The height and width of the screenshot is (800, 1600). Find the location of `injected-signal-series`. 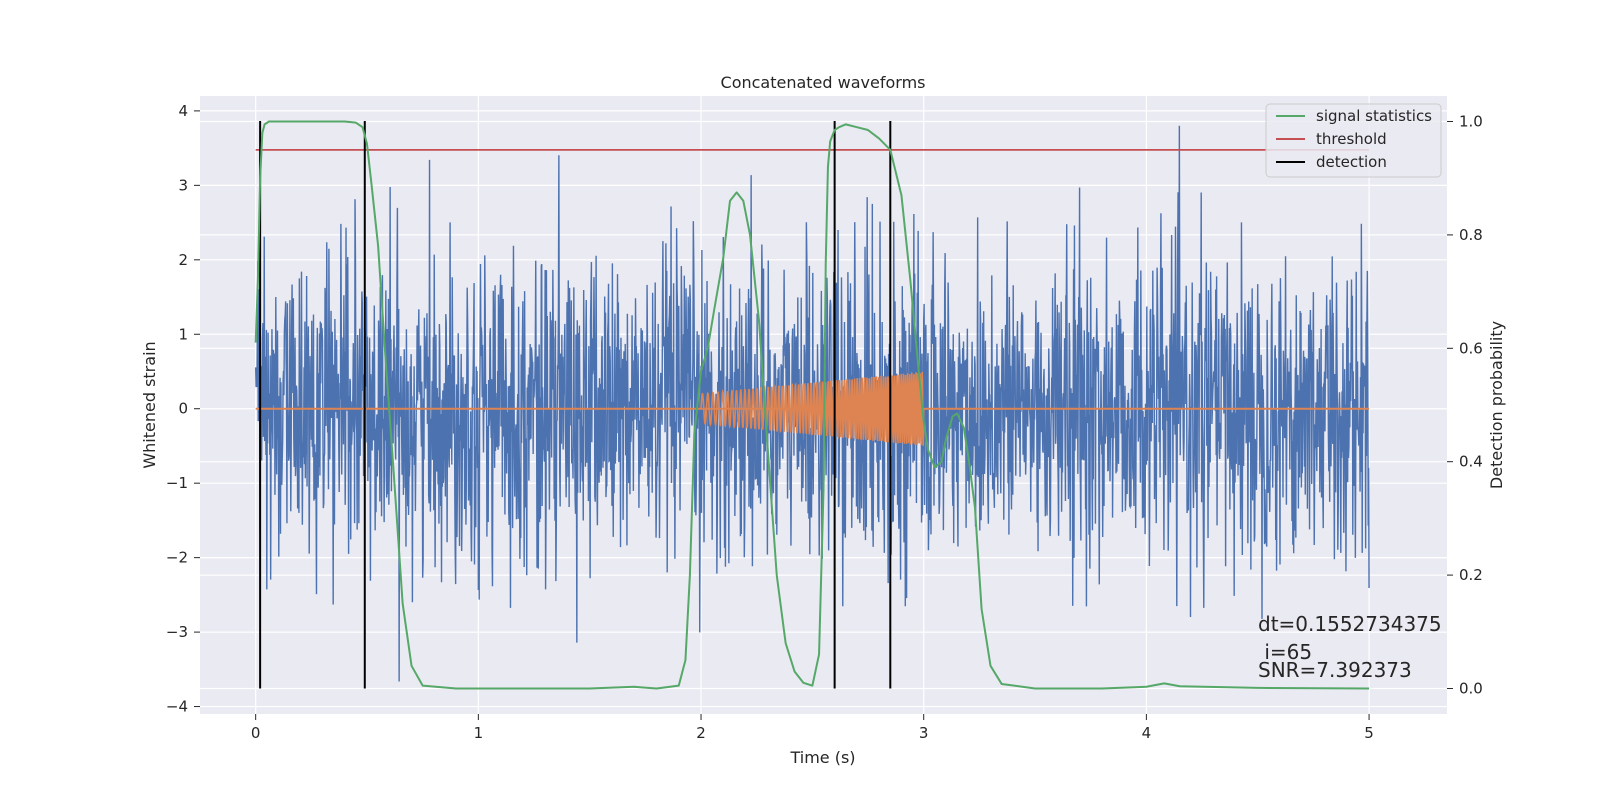

injected-signal-series is located at coordinates (812, 408).